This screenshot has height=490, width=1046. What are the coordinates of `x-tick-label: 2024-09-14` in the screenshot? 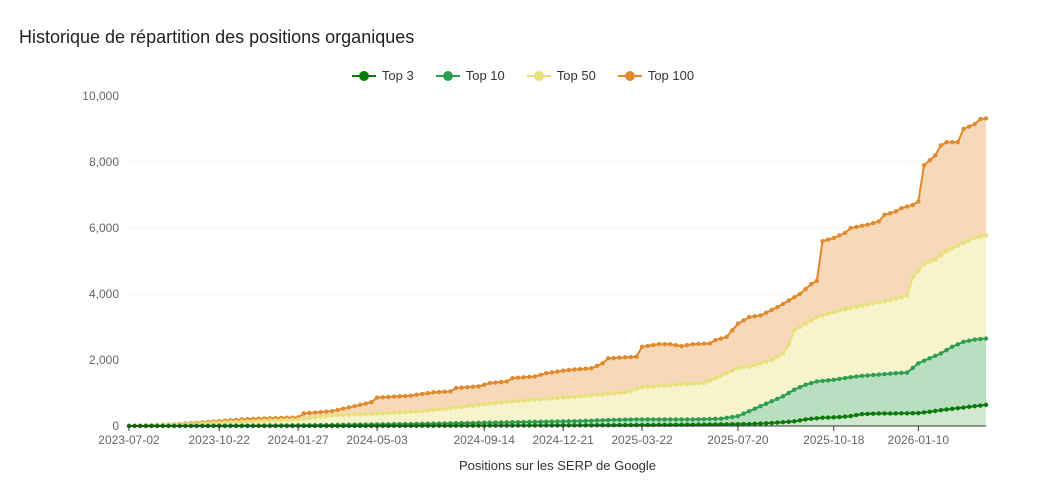 It's located at (485, 440).